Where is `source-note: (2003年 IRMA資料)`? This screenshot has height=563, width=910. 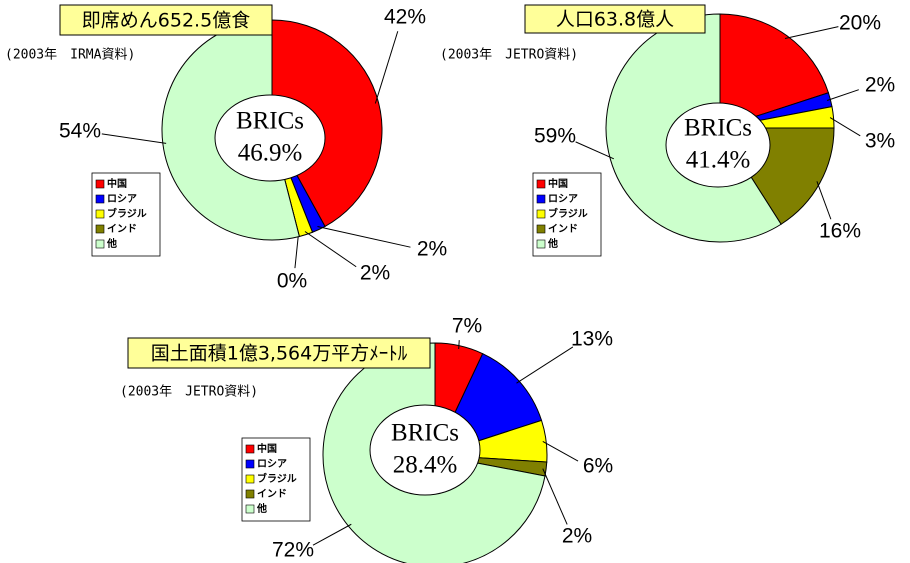
source-note: (2003年 IRMA資料) is located at coordinates (70, 55).